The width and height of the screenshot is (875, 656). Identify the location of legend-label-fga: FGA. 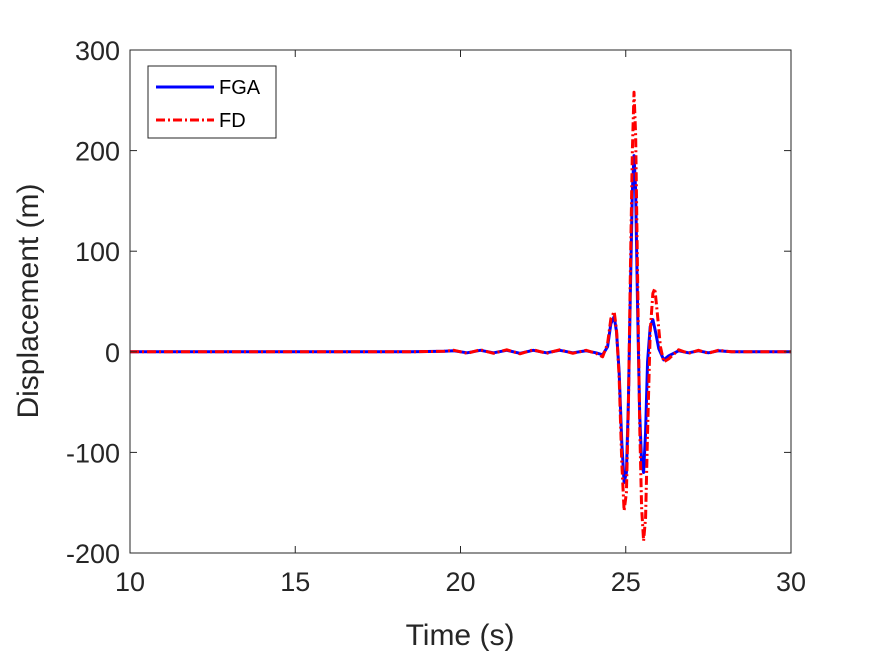
(240, 88).